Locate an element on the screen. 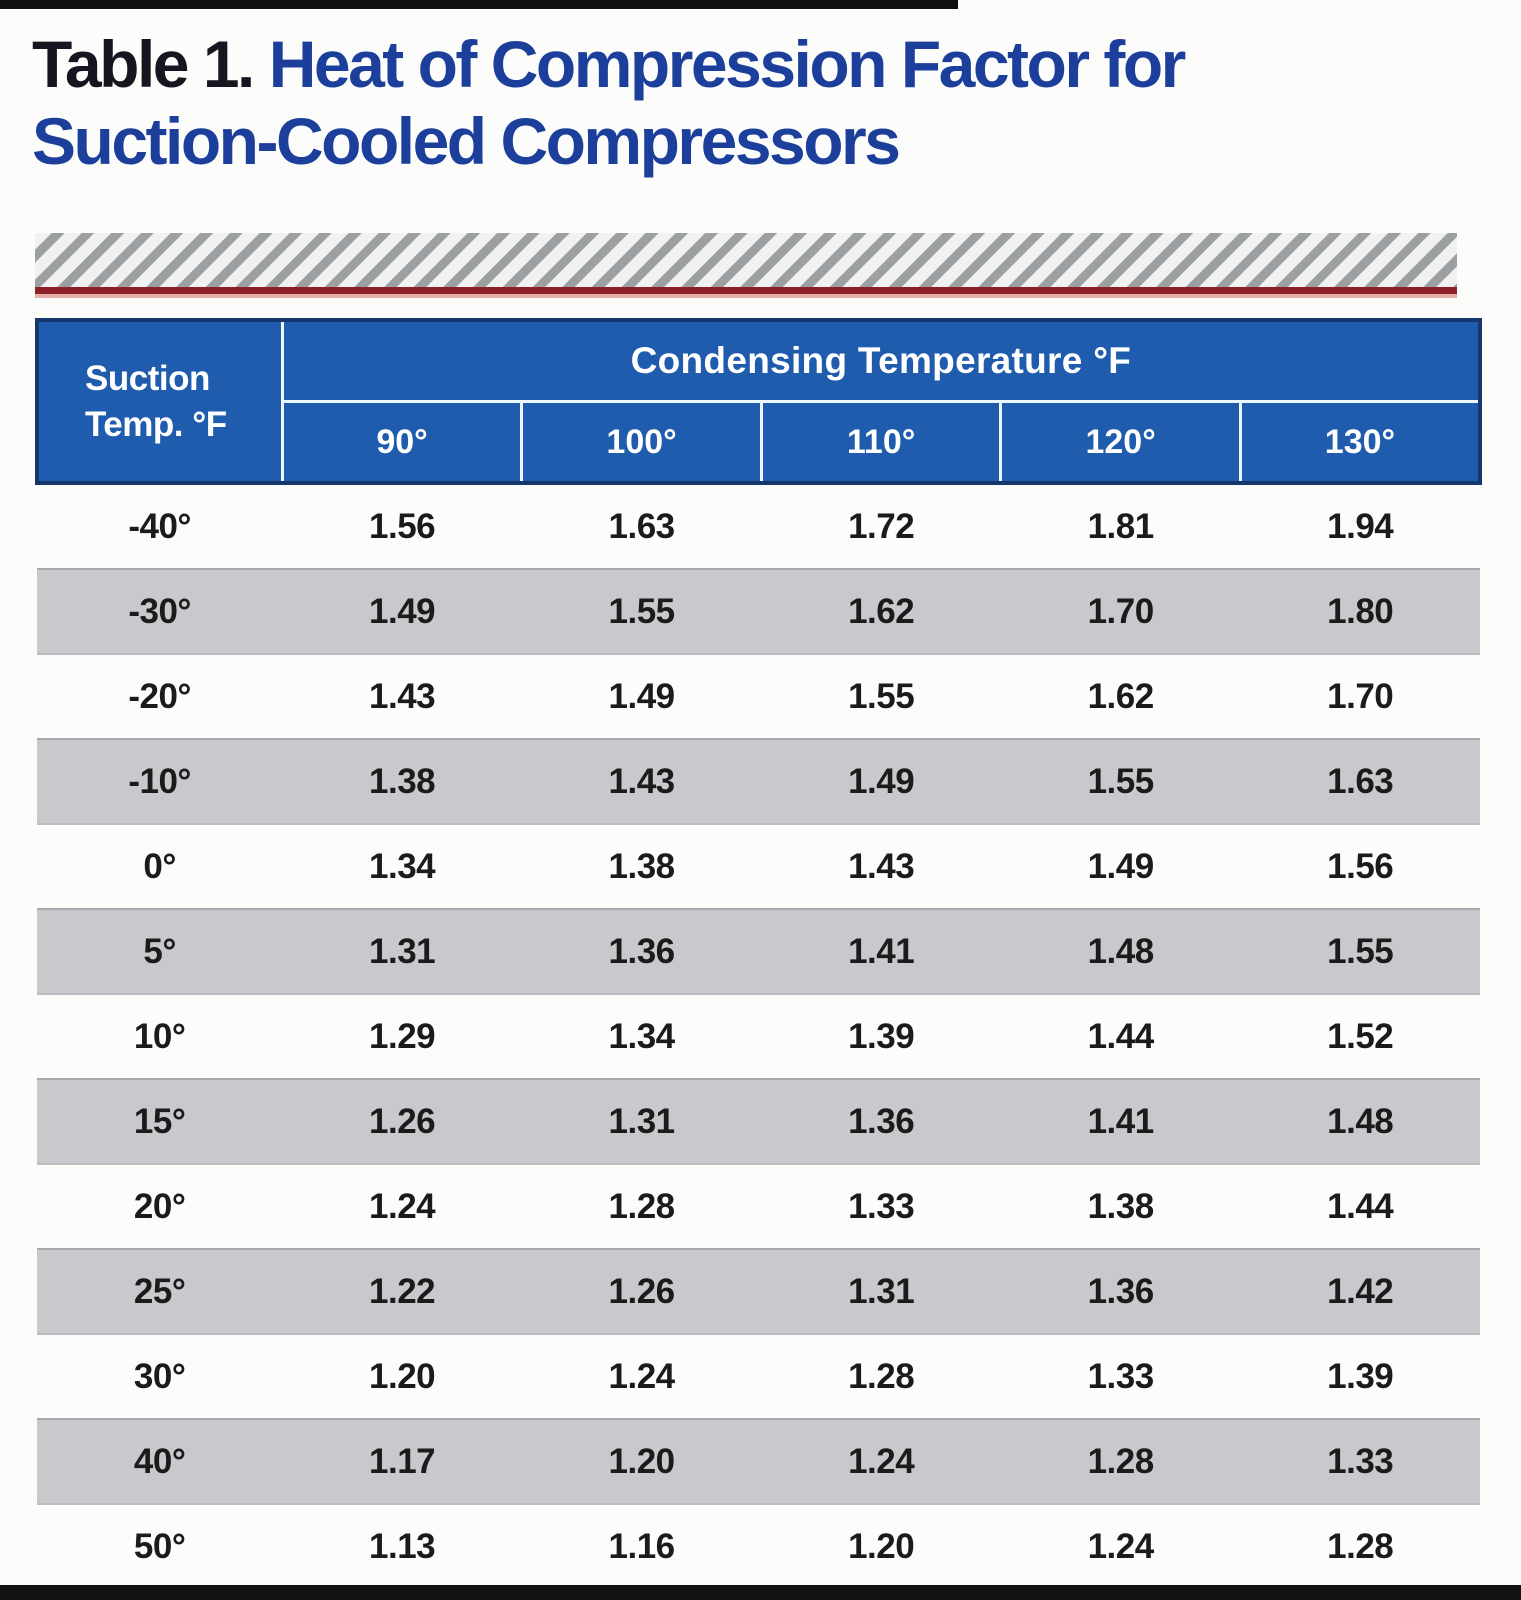 The image size is (1521, 1600). factor-value-cell: 1.56 is located at coordinates (1360, 866).